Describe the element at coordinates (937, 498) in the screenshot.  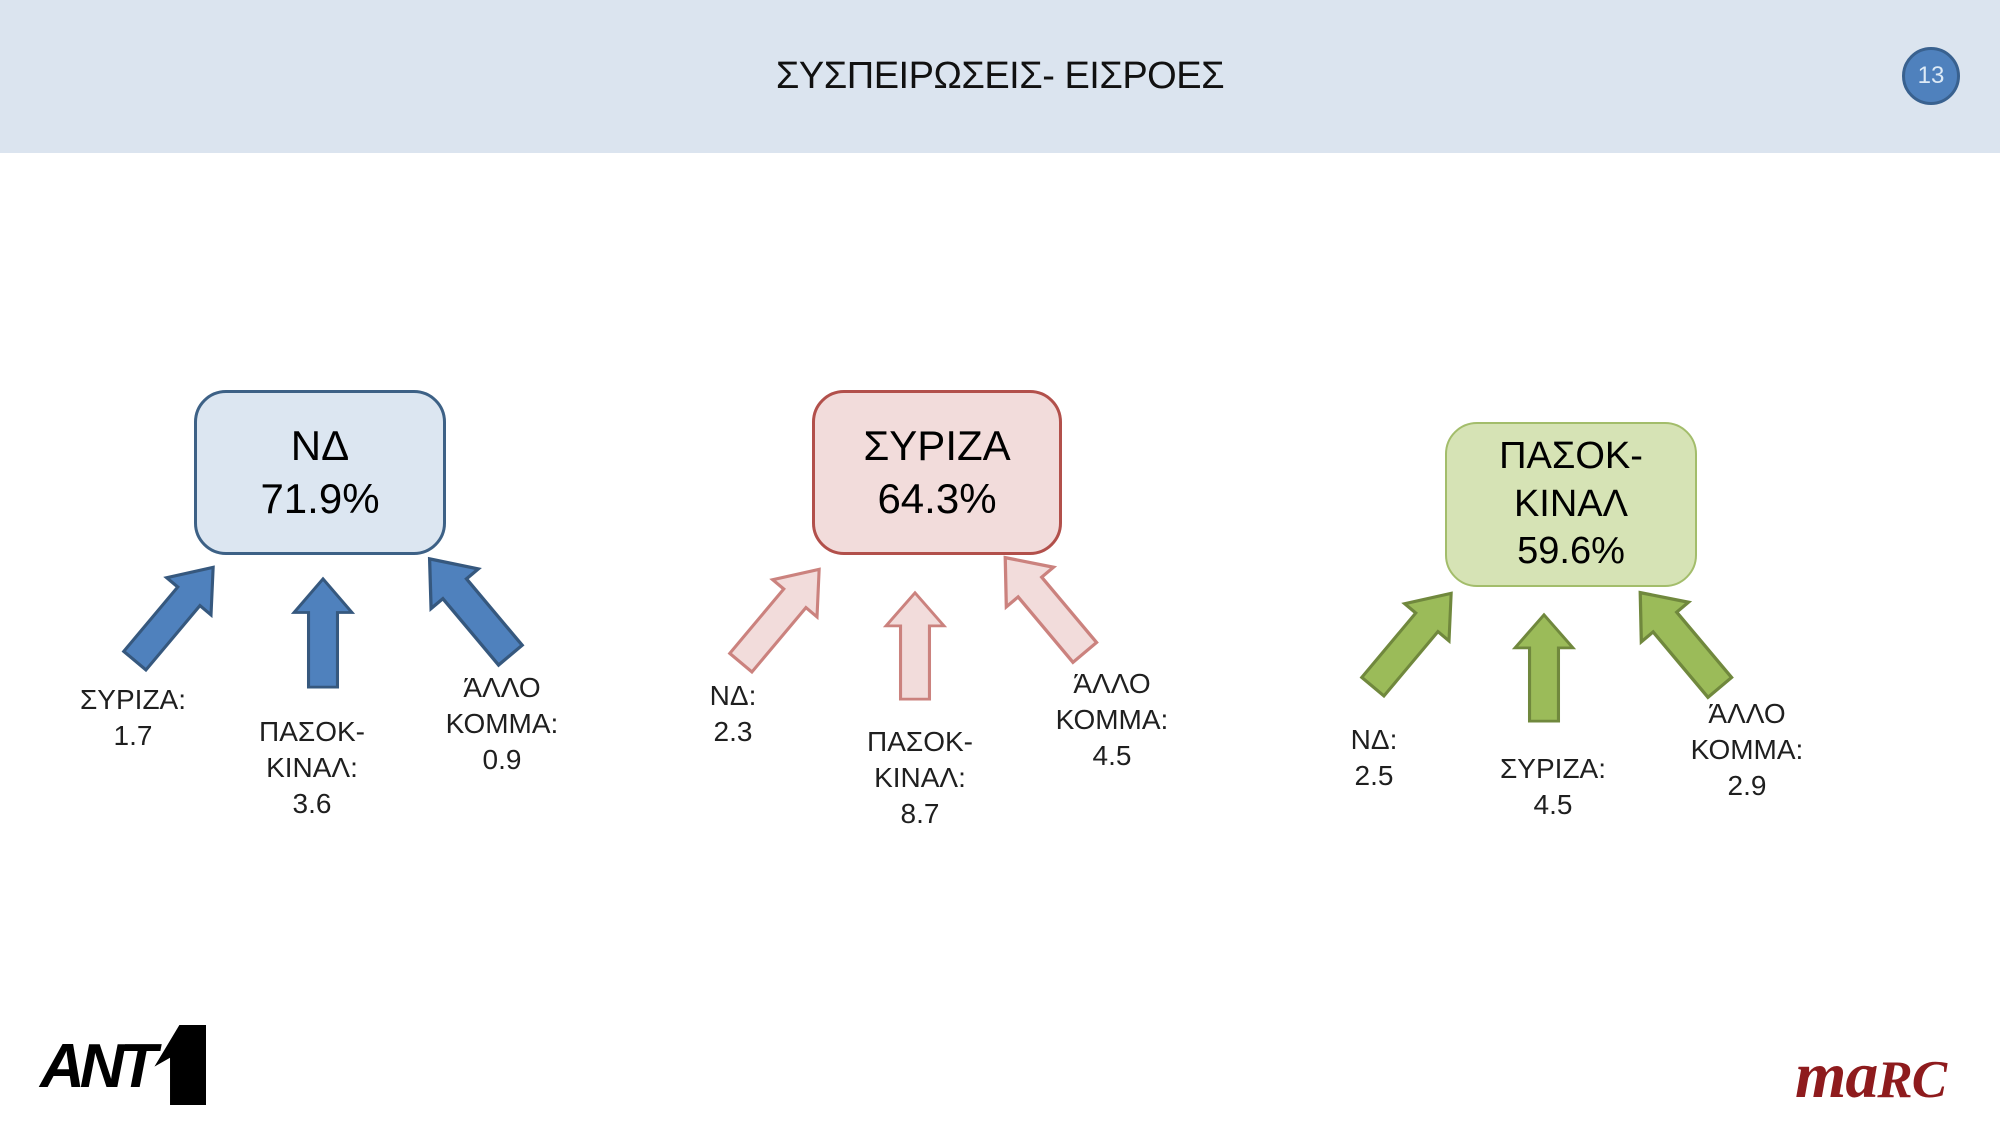
I see `retention-value: 64.3%` at that location.